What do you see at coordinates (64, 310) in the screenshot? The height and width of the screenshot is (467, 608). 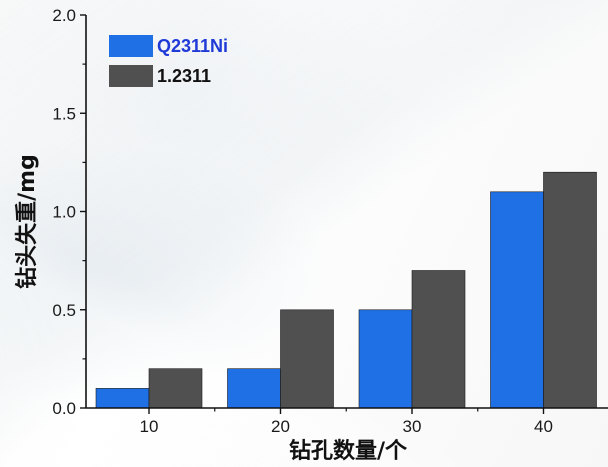 I see `y-tick-label: 0.5` at bounding box center [64, 310].